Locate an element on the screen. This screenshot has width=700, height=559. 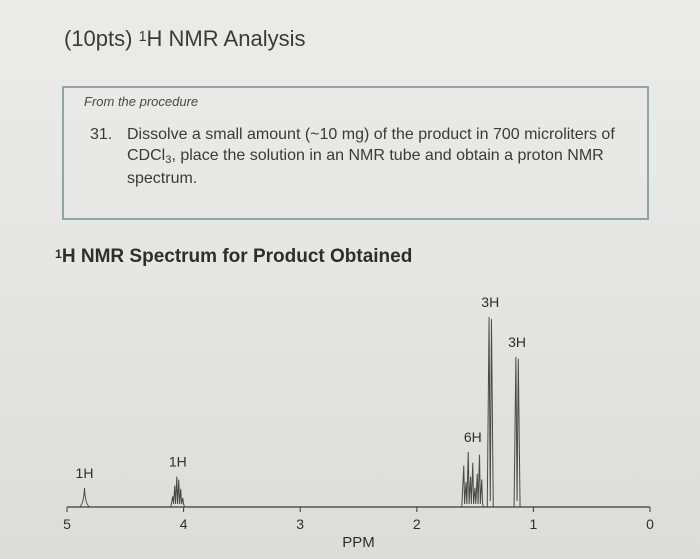
x-axis-ticks: 5 4 3 2 1 0 is located at coordinates (358, 519).